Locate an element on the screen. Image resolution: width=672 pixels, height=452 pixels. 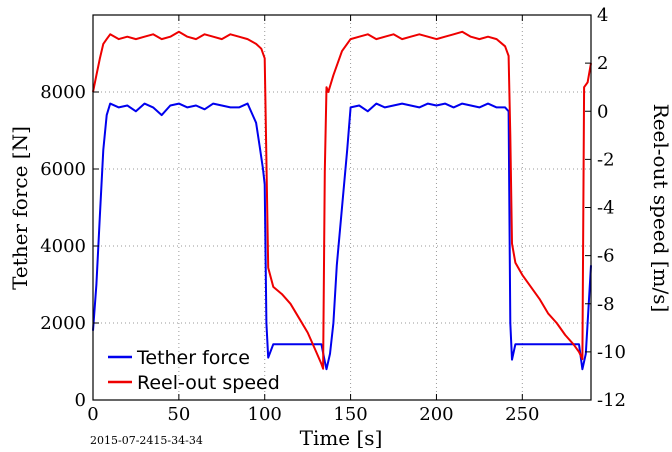
y-right-tick-label: -12 is located at coordinates (611, 400).